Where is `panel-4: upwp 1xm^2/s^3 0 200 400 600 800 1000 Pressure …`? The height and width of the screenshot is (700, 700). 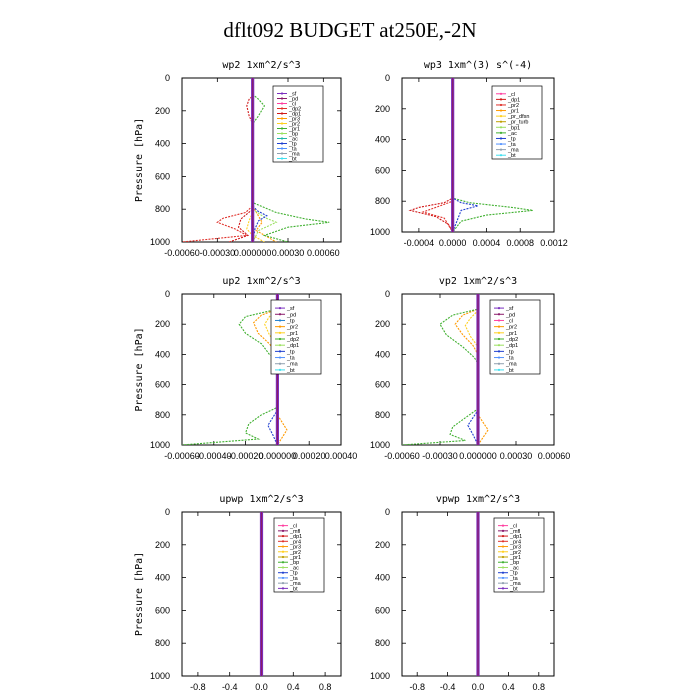 panel-4: upwp 1xm^2/s^3 0 200 400 600 800 1000 Pressure … is located at coordinates (238, 593).